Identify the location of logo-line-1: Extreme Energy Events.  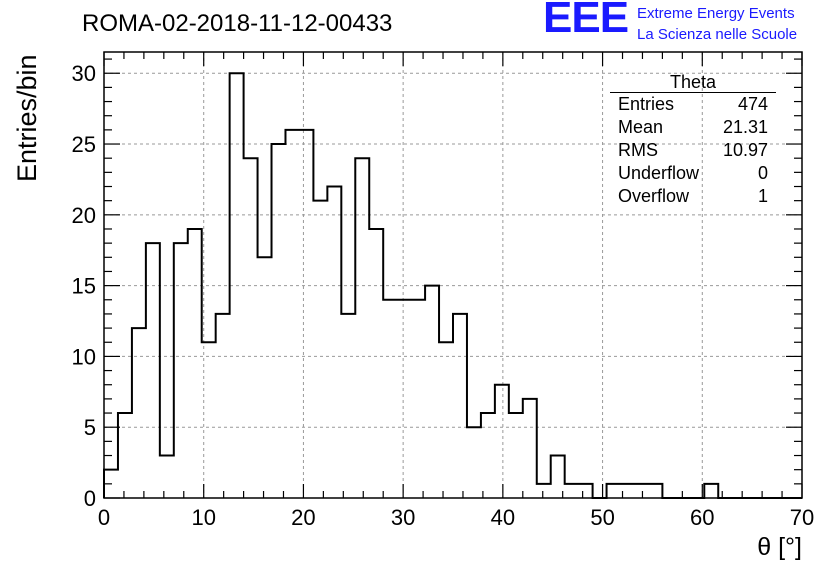
(716, 13).